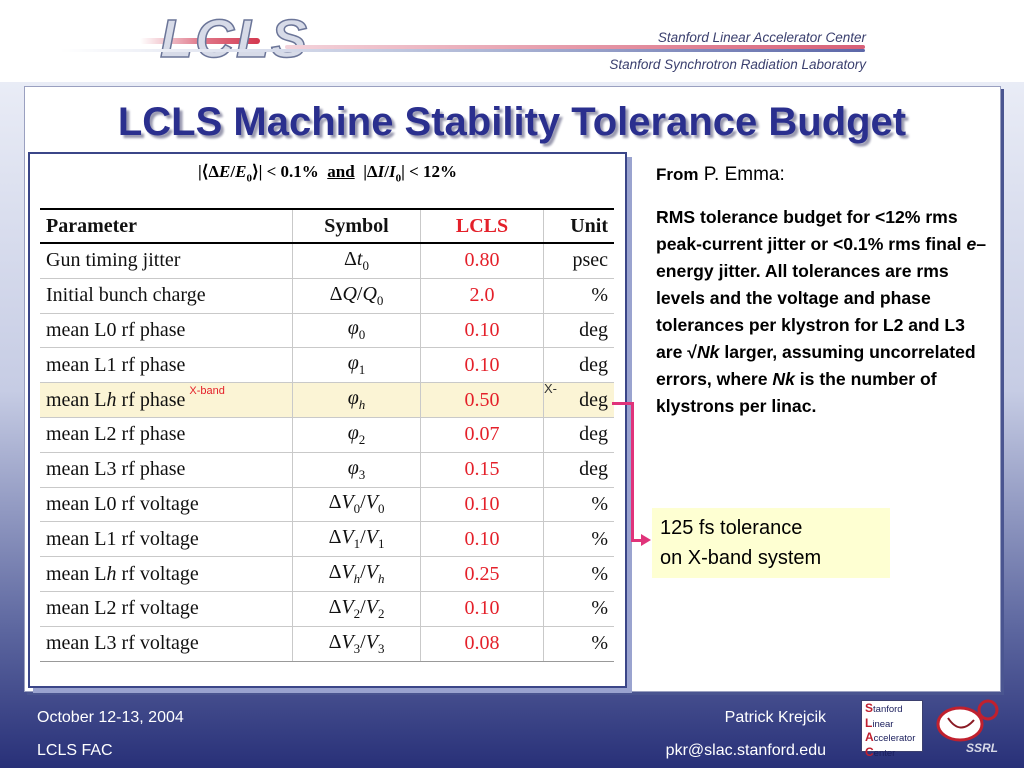 The image size is (1024, 768). I want to click on ssrl-ring, so click(960, 724).